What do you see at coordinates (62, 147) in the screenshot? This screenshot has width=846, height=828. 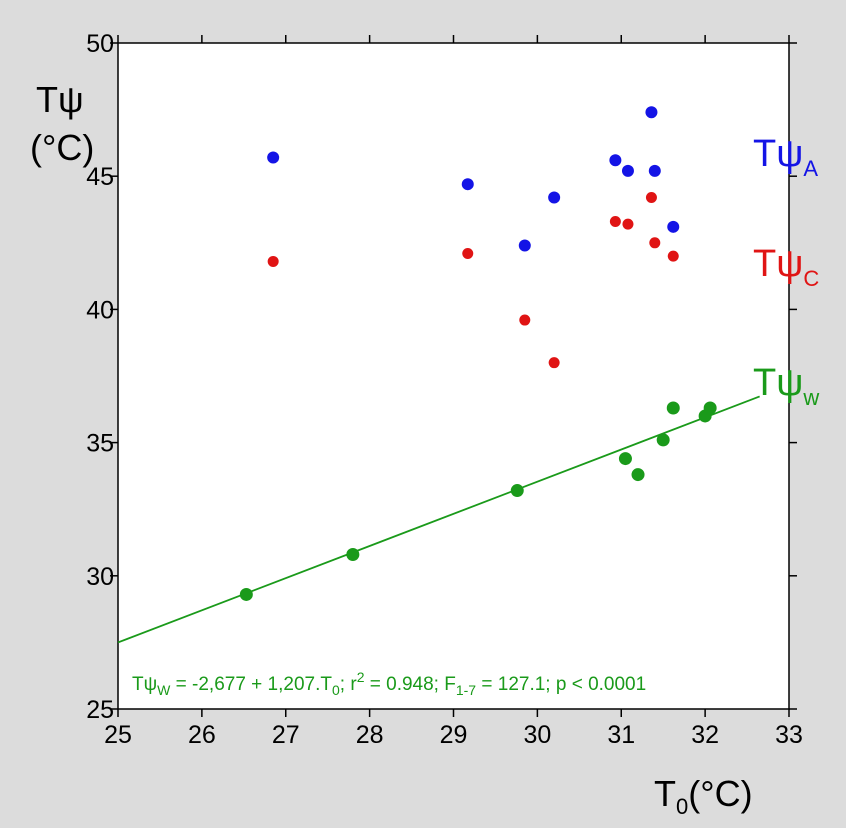 I see `y-axis-title-line2: (°C)` at bounding box center [62, 147].